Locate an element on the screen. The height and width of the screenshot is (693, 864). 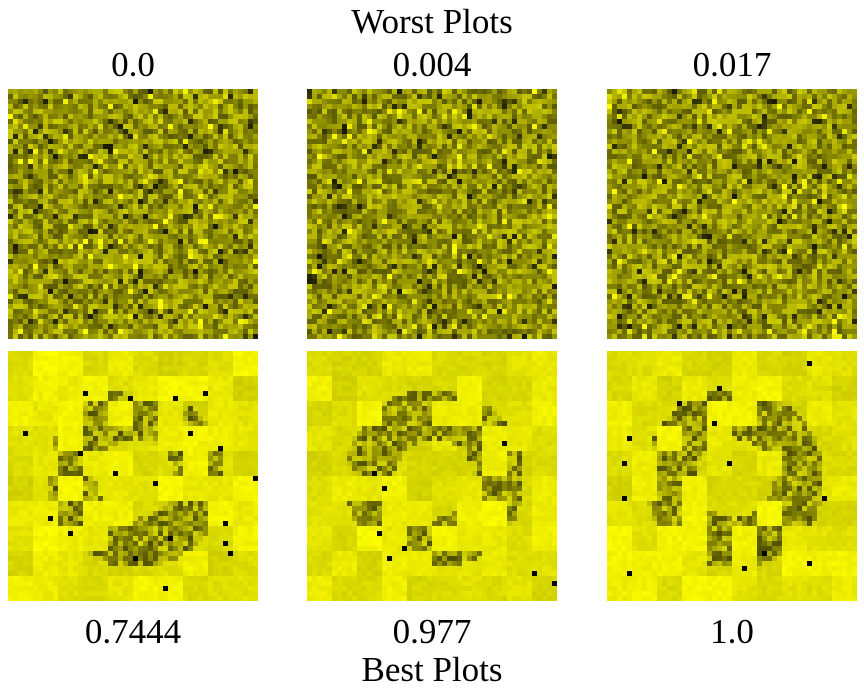
best-plots-title: Best Plots is located at coordinates (432, 669).